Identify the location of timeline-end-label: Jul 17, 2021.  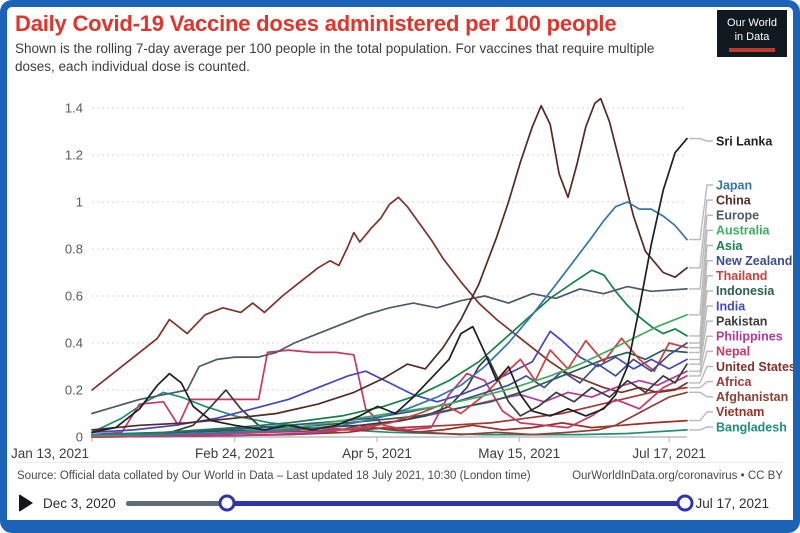
(732, 503).